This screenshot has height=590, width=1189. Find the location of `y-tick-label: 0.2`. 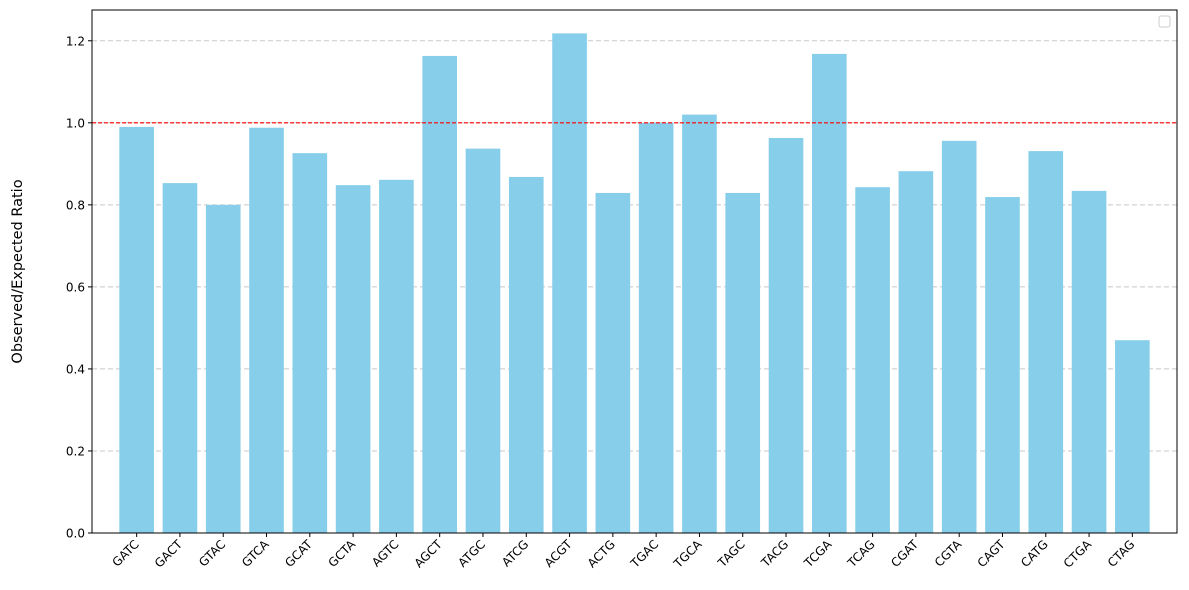

y-tick-label: 0.2 is located at coordinates (75, 451).